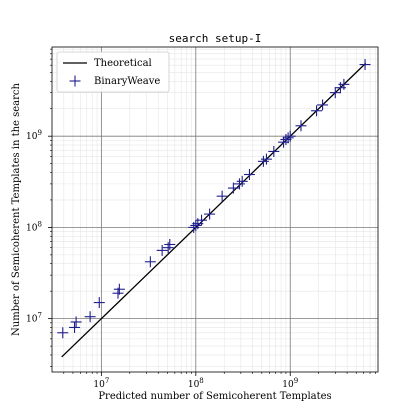  What do you see at coordinates (34, 135) in the screenshot?
I see `y-tick-label: 10⁹` at bounding box center [34, 135].